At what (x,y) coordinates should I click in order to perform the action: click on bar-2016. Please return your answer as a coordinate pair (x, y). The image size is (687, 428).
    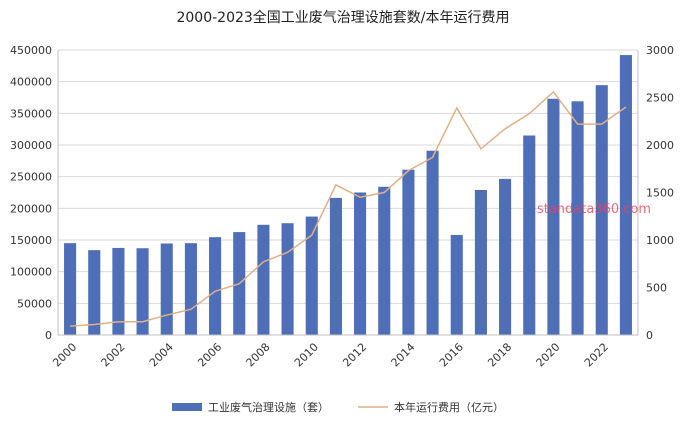
    Looking at the image, I should click on (456, 284).